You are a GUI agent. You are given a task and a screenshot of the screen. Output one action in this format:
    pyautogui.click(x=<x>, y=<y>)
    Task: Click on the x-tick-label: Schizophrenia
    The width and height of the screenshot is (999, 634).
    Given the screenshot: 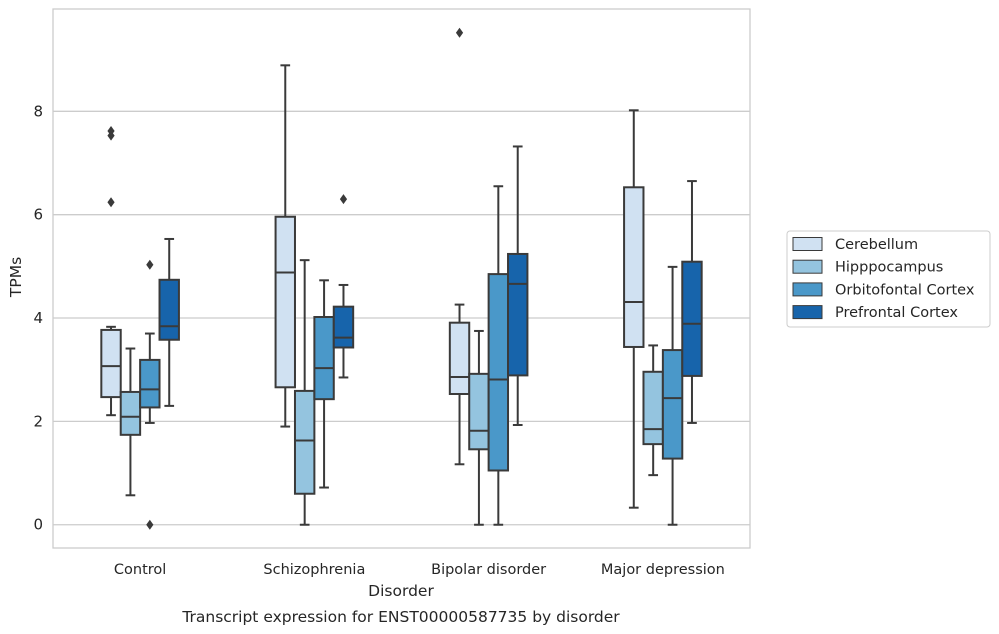 What is the action you would take?
    pyautogui.click(x=314, y=570)
    